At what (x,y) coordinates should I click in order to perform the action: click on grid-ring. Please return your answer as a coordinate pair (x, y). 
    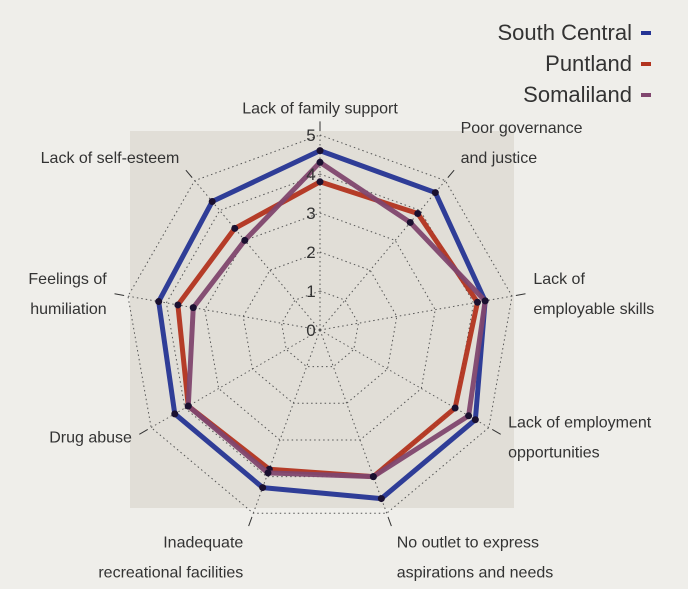
    Looking at the image, I should click on (320, 326).